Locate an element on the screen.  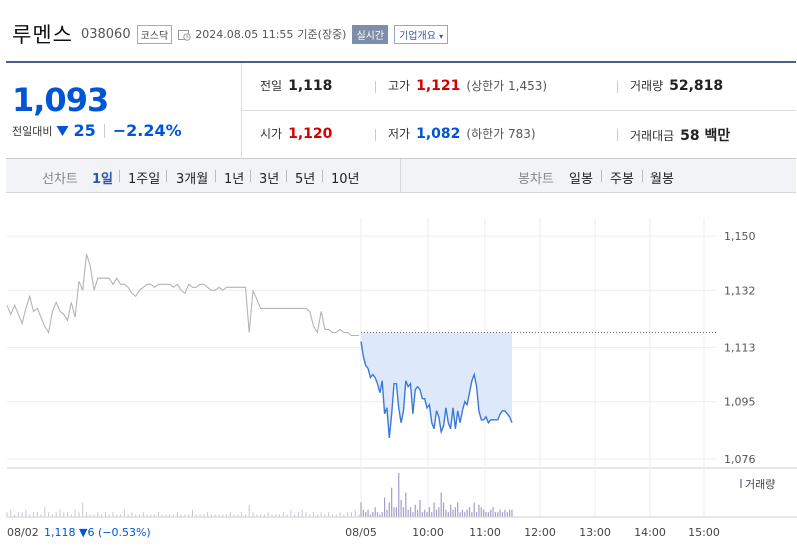
company-info-label: 기업개요 is located at coordinates (417, 36).